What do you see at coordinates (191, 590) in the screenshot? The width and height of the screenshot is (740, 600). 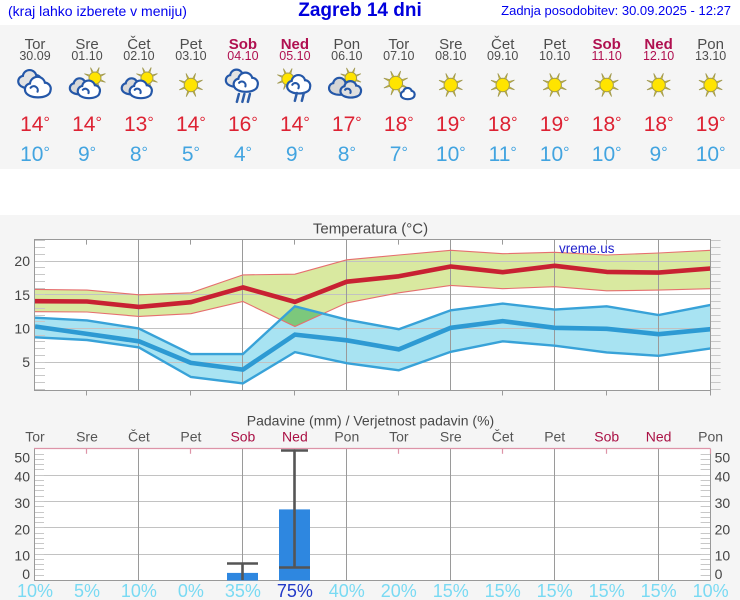 I see `svg-text: 0%` at bounding box center [191, 590].